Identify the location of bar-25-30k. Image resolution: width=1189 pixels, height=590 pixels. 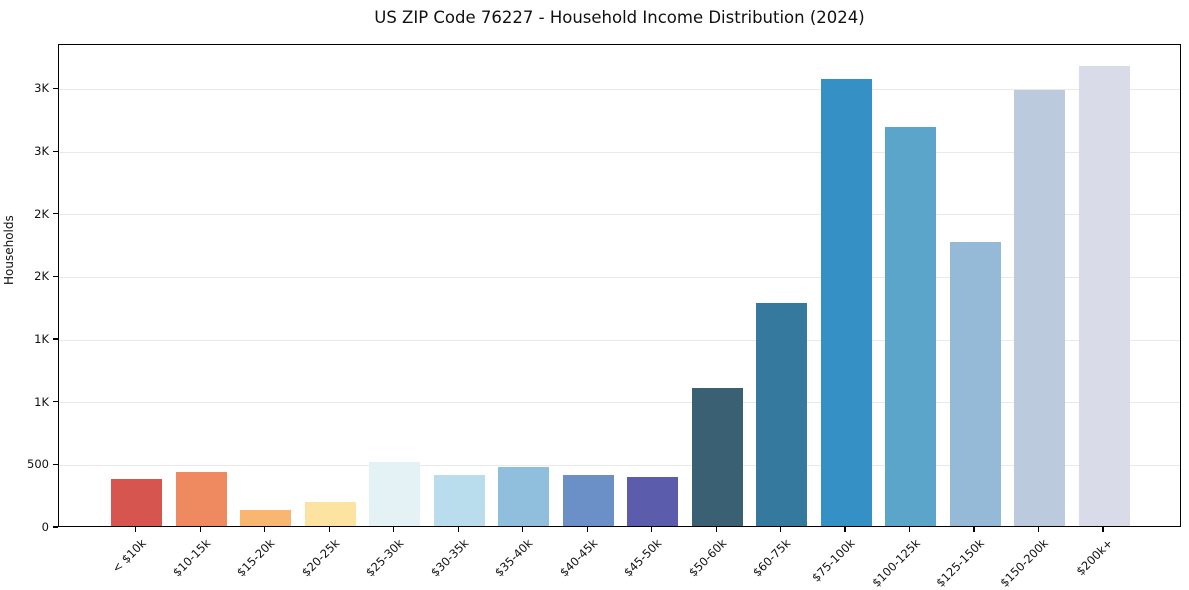
(395, 494).